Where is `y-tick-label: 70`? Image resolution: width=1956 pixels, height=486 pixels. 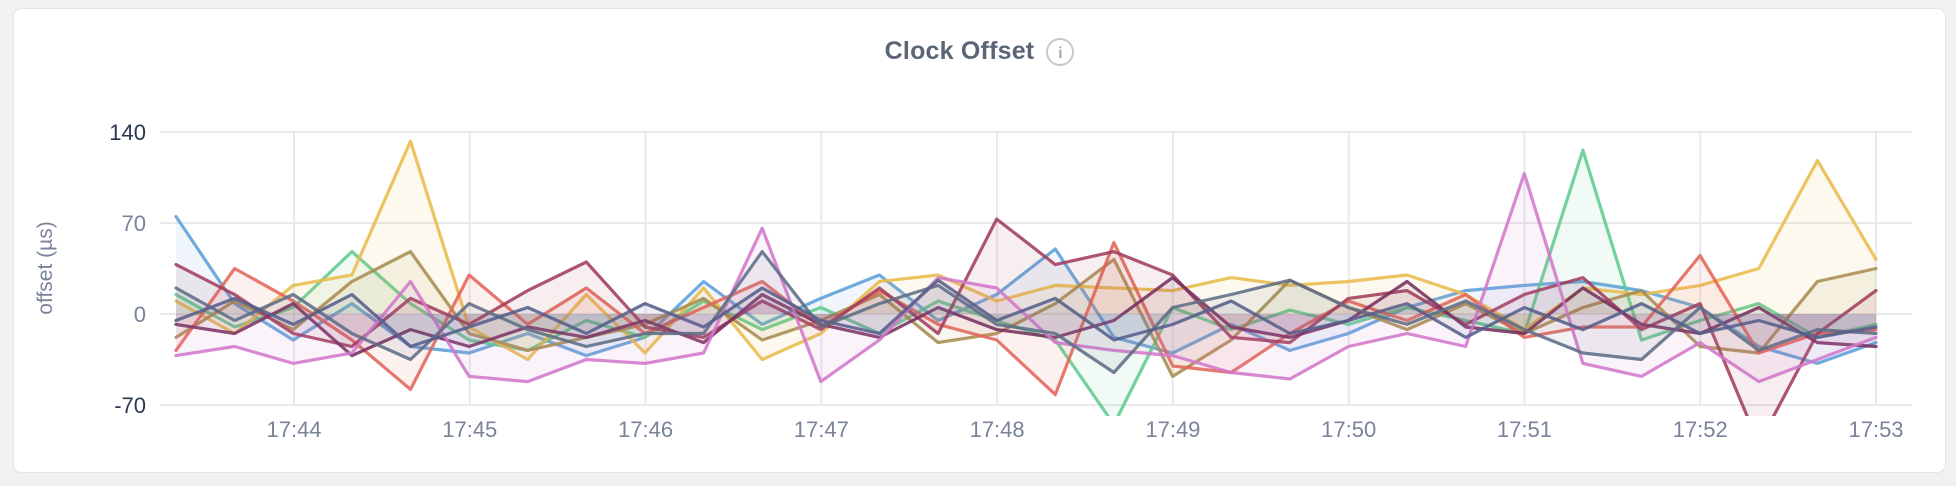
y-tick-label: 70 is located at coordinates (134, 223).